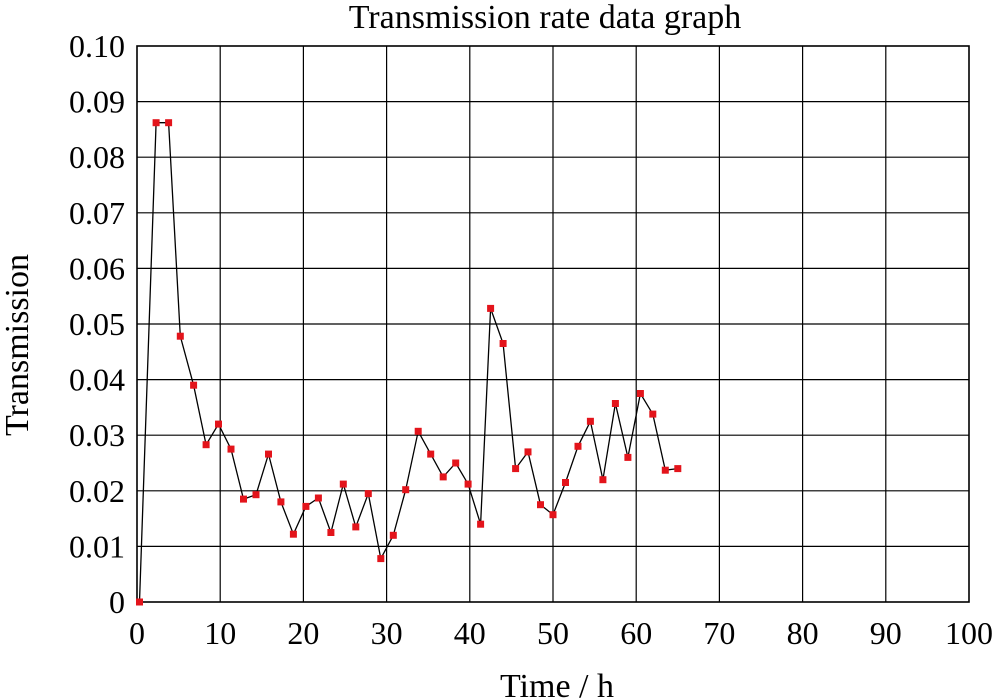  I want to click on x-tick-label: 60, so click(636, 633).